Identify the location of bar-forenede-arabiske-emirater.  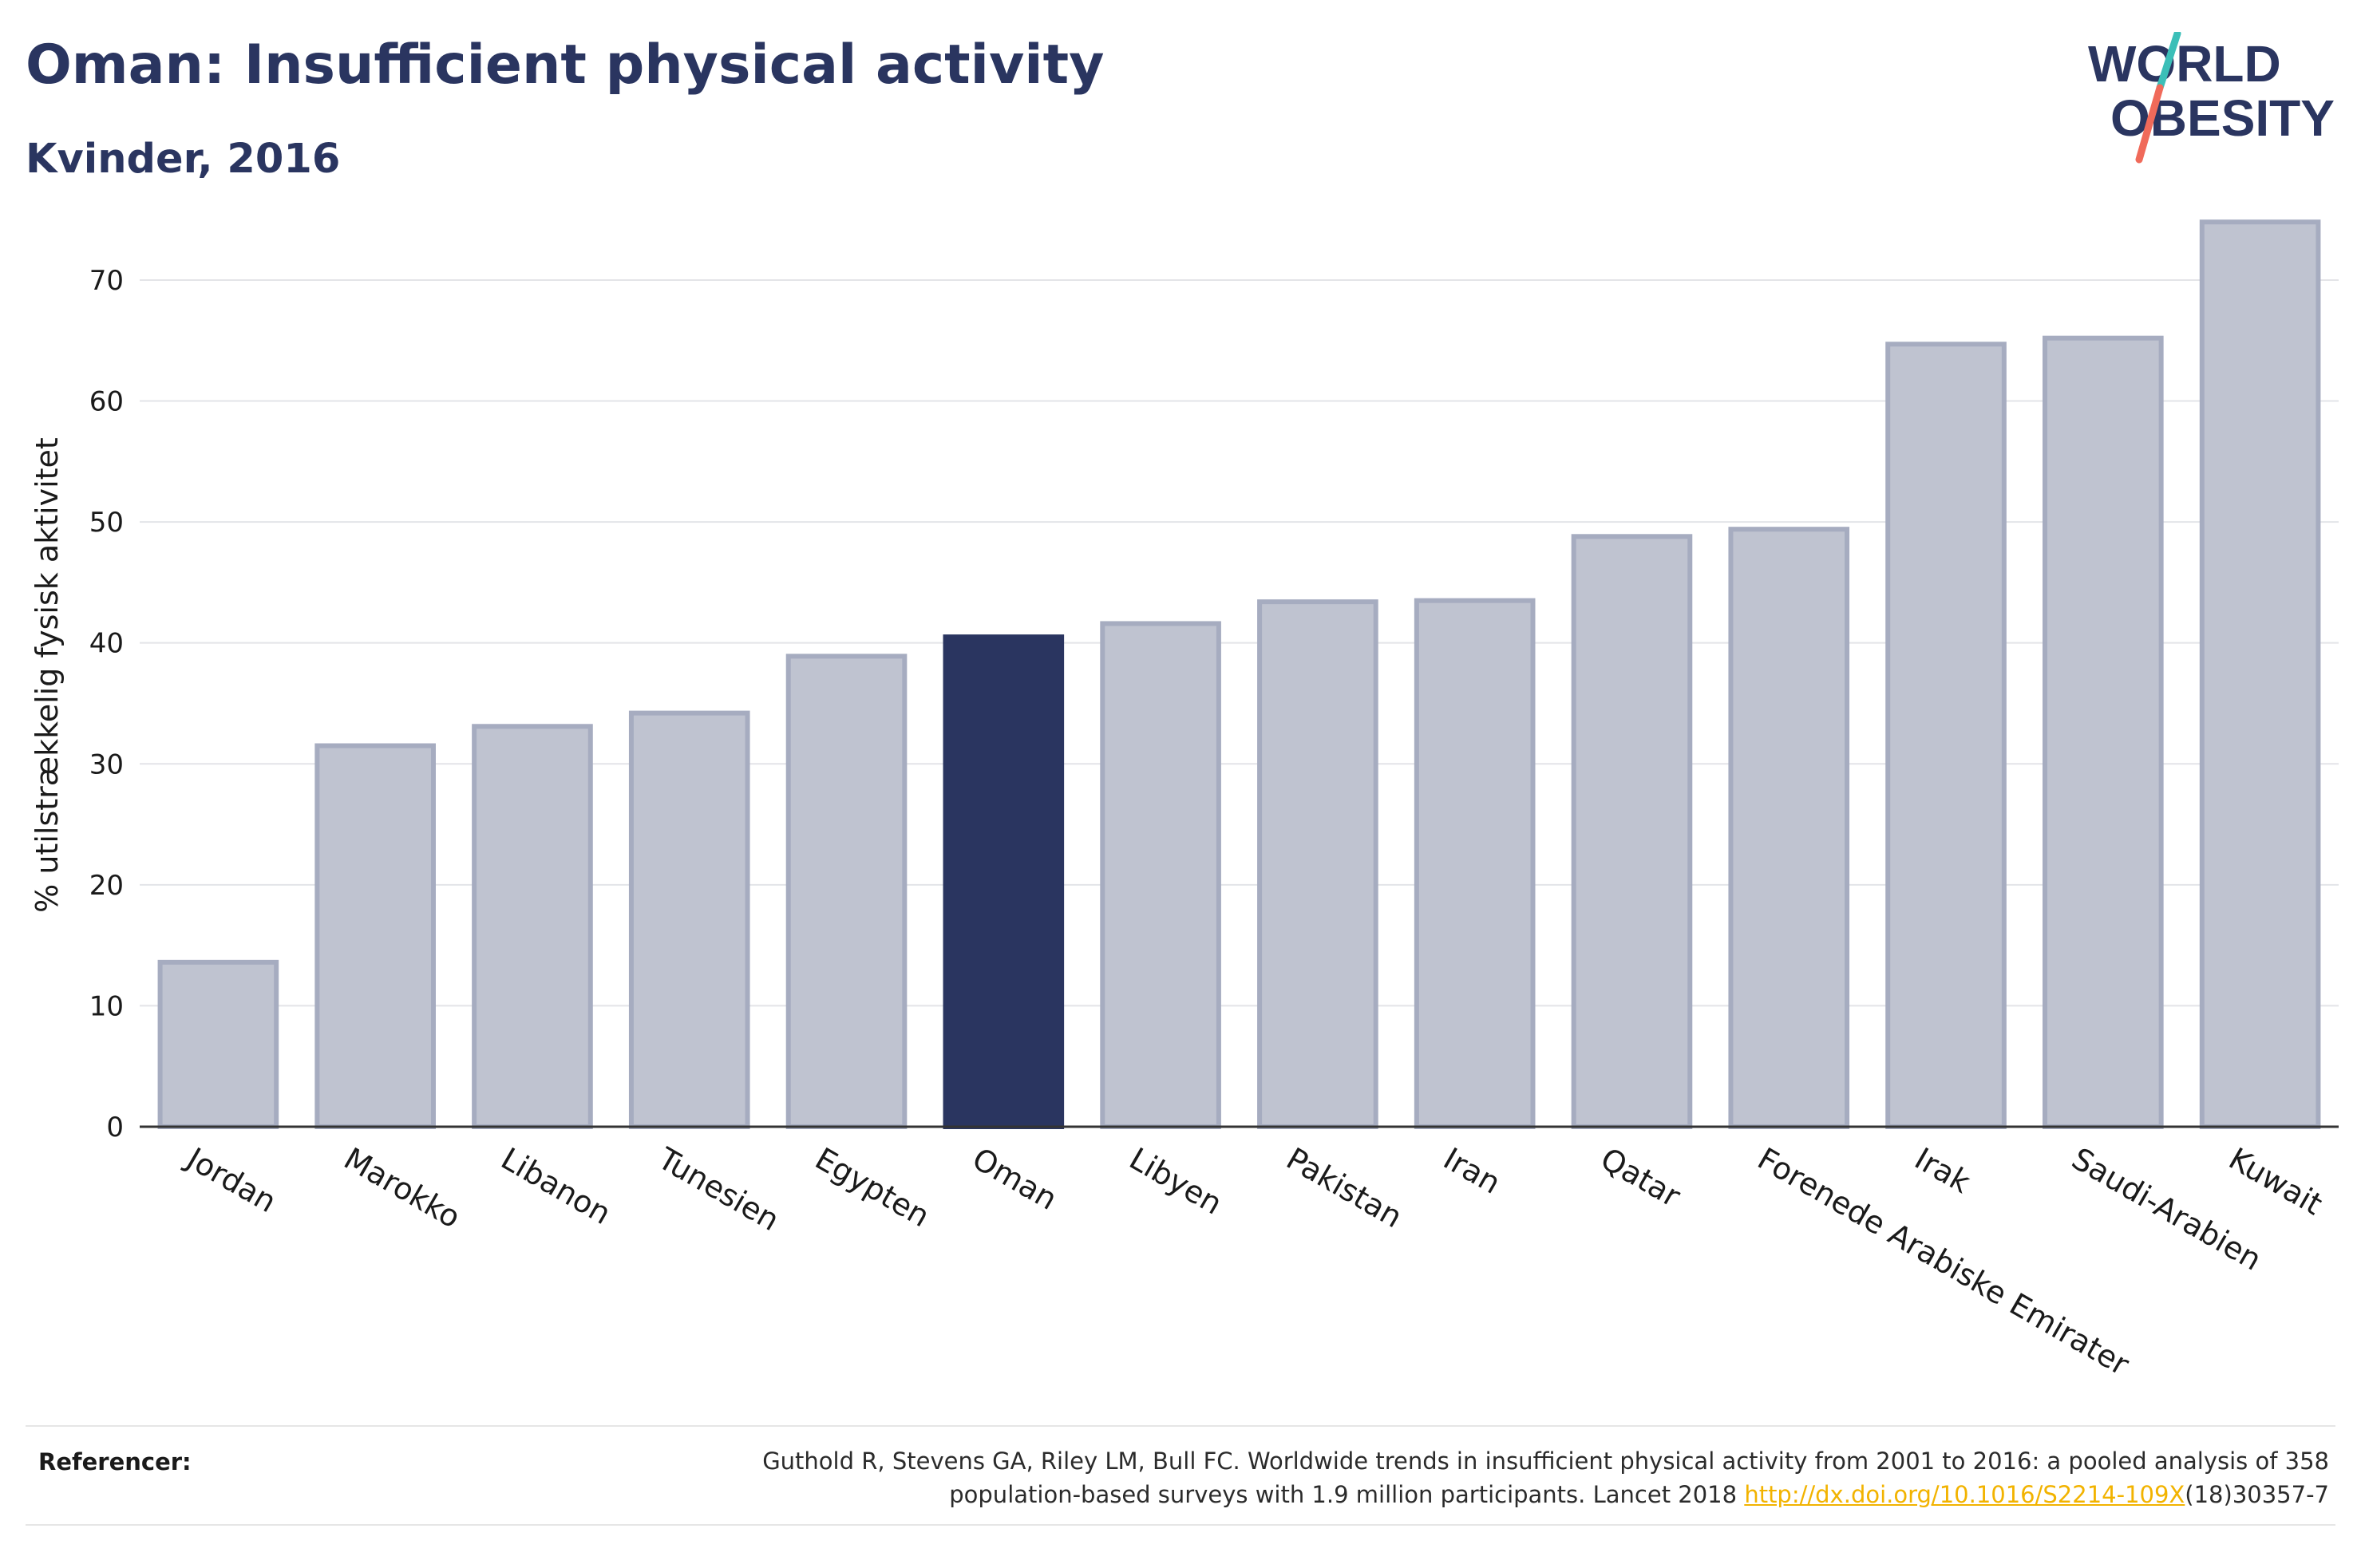
(1789, 828).